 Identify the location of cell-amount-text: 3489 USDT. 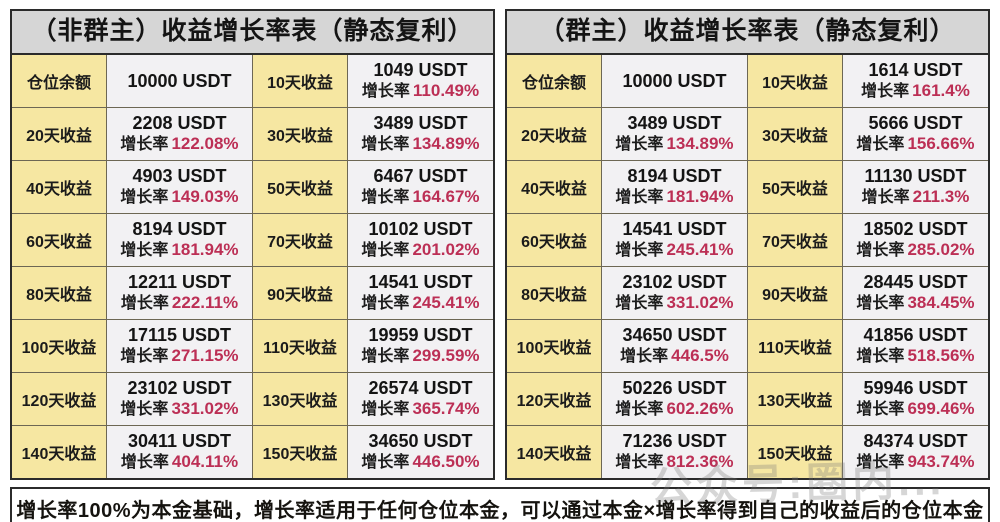
(674, 123).